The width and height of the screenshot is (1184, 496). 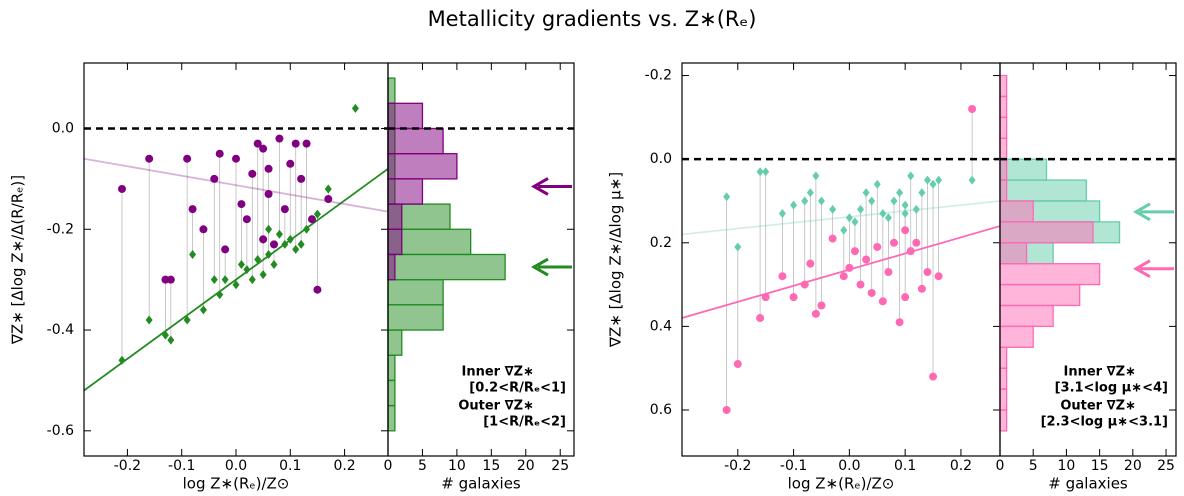 I want to click on y-axis-label: ∇Z∗ [Δlog Z∗/Δ(R/Rₑ)], so click(x=18, y=260).